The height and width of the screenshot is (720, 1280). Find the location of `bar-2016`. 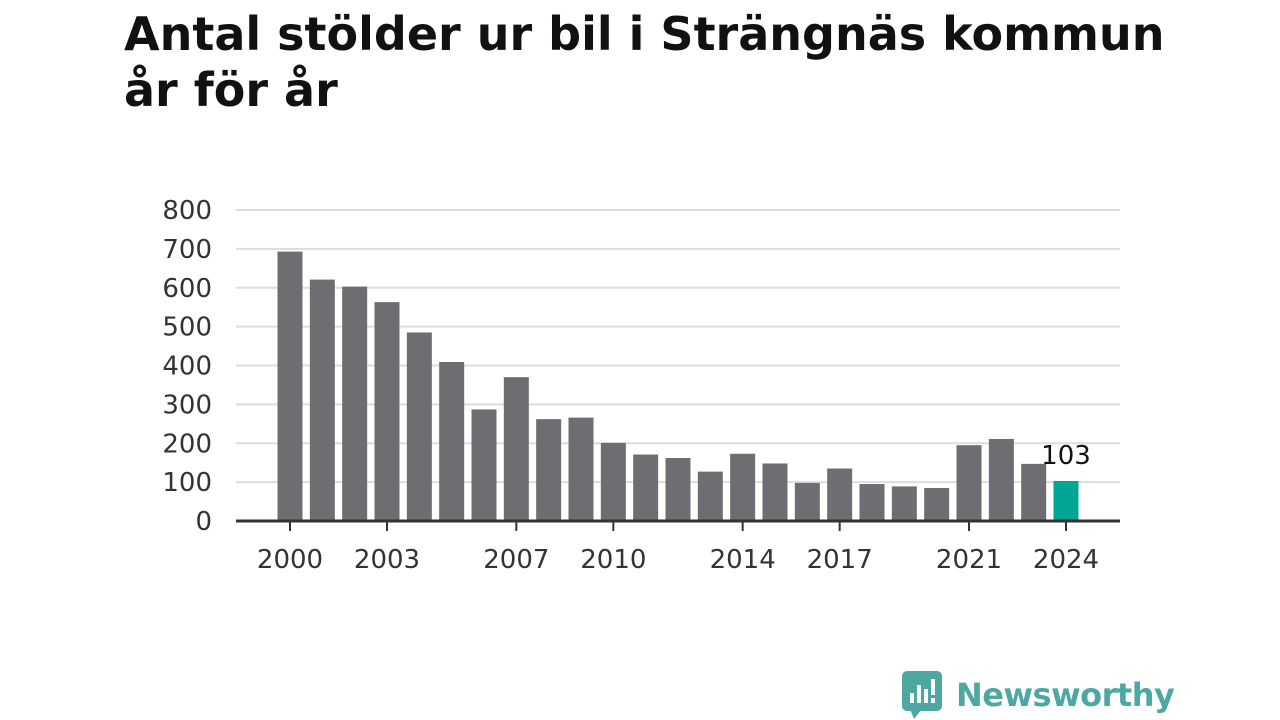

bar-2016 is located at coordinates (807, 501).